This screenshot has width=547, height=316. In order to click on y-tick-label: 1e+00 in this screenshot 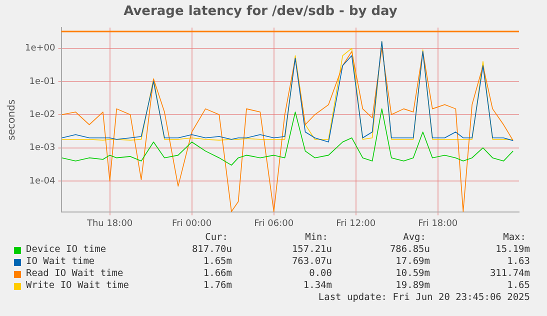, I will do `click(40, 49)`.